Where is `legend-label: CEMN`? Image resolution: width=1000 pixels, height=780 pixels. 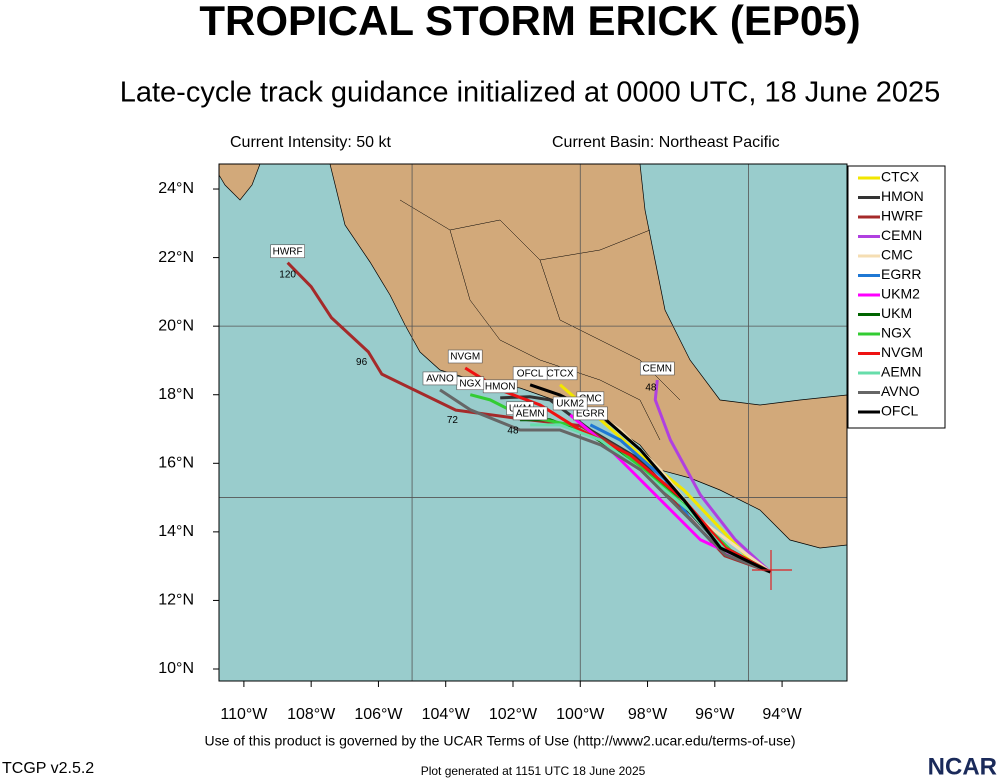 legend-label: CEMN is located at coordinates (901, 235).